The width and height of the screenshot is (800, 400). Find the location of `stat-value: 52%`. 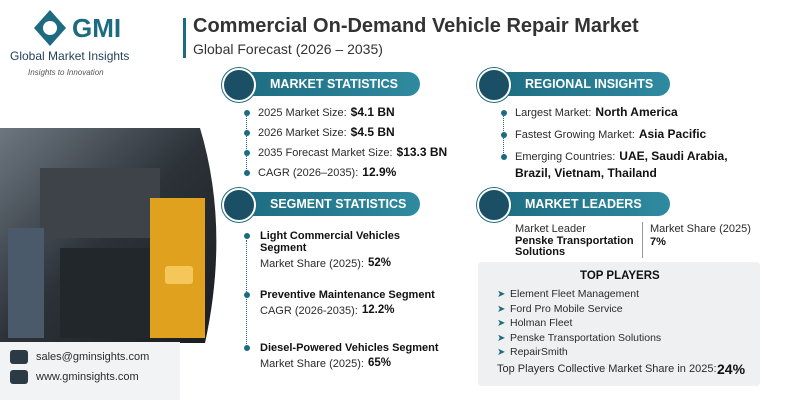

stat-value: 52% is located at coordinates (379, 263).